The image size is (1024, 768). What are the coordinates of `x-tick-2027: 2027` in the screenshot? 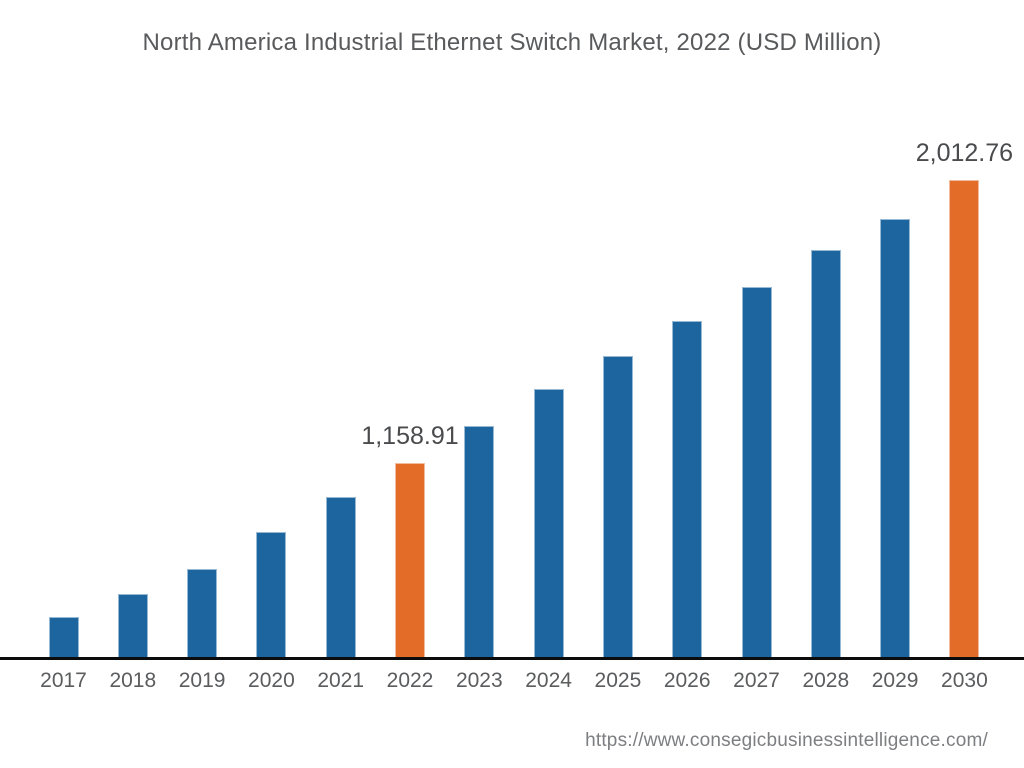 It's located at (756, 680).